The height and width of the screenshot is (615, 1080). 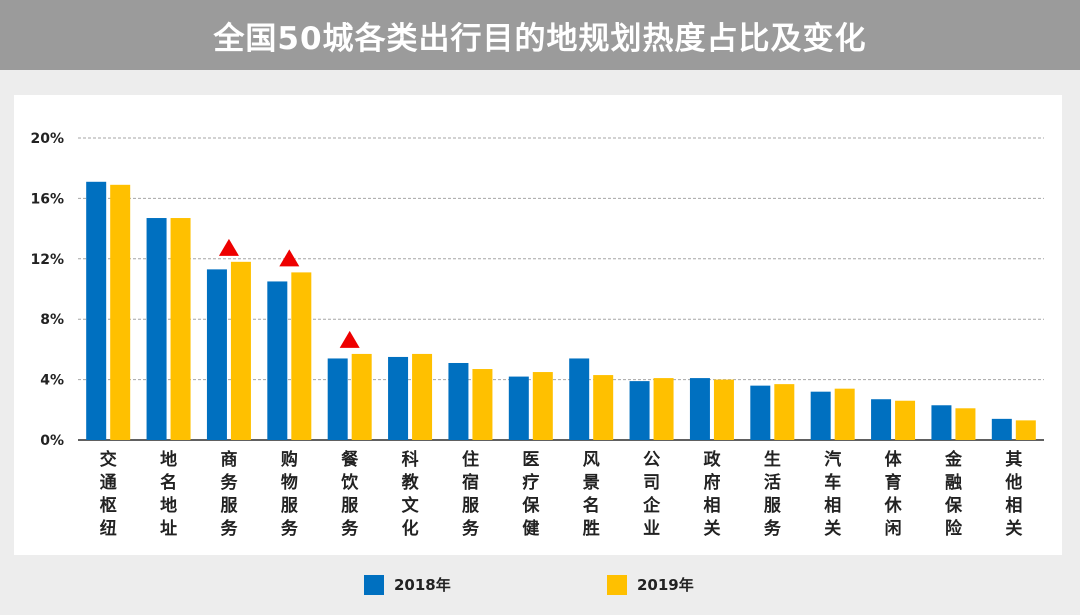 I want to click on x-tick-label-char: 物, so click(x=289, y=482).